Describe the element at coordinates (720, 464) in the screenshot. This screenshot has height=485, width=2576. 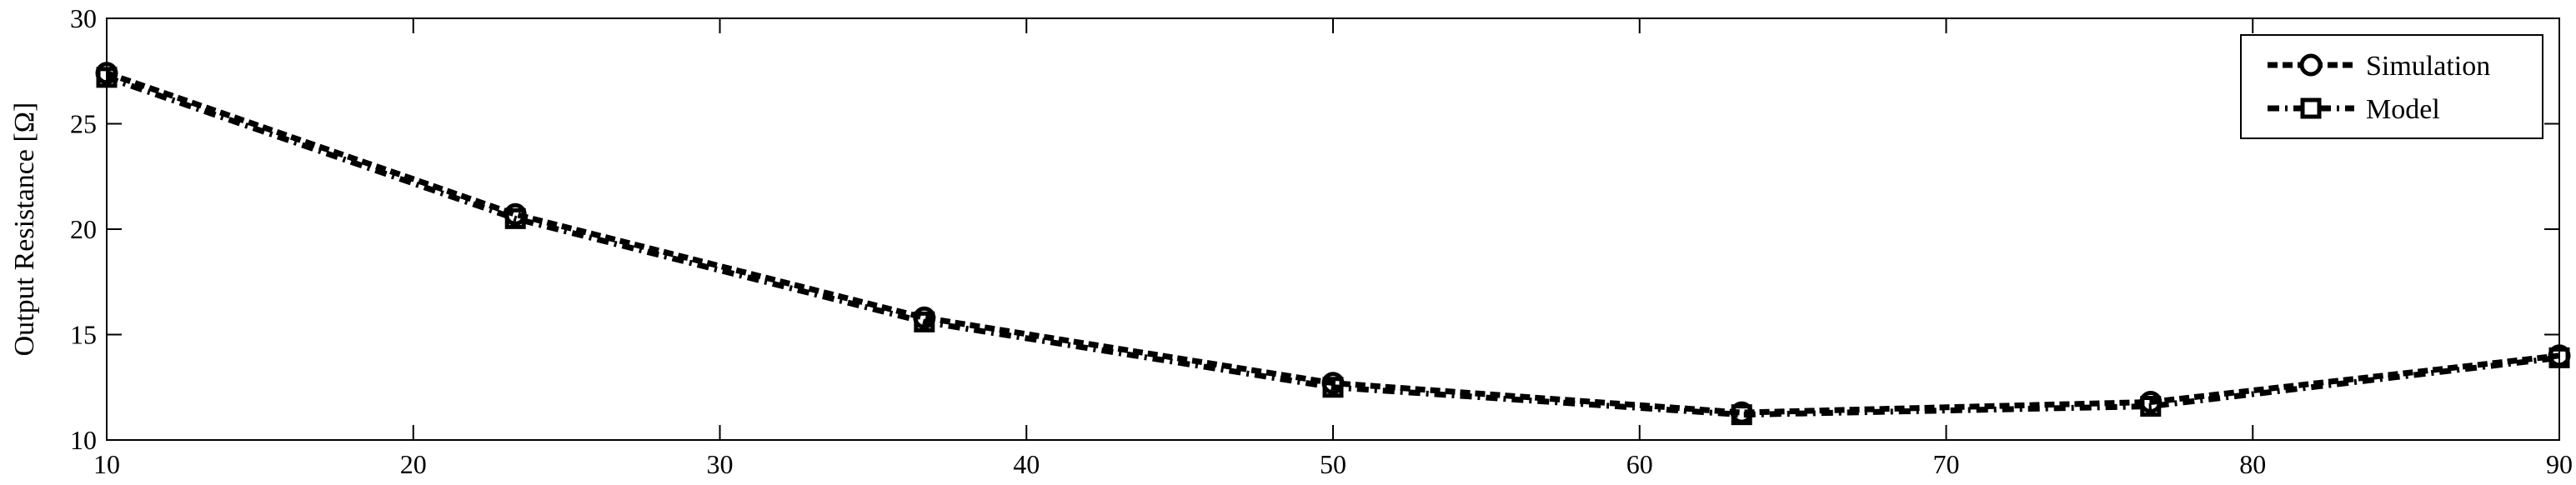
I see `x-tick-label: 30` at that location.